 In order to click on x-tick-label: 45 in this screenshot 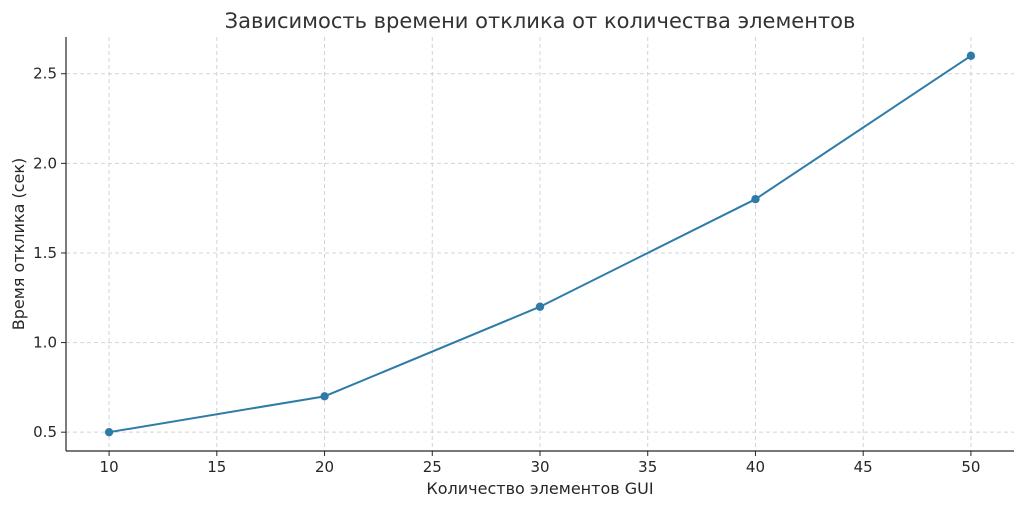, I will do `click(863, 467)`.